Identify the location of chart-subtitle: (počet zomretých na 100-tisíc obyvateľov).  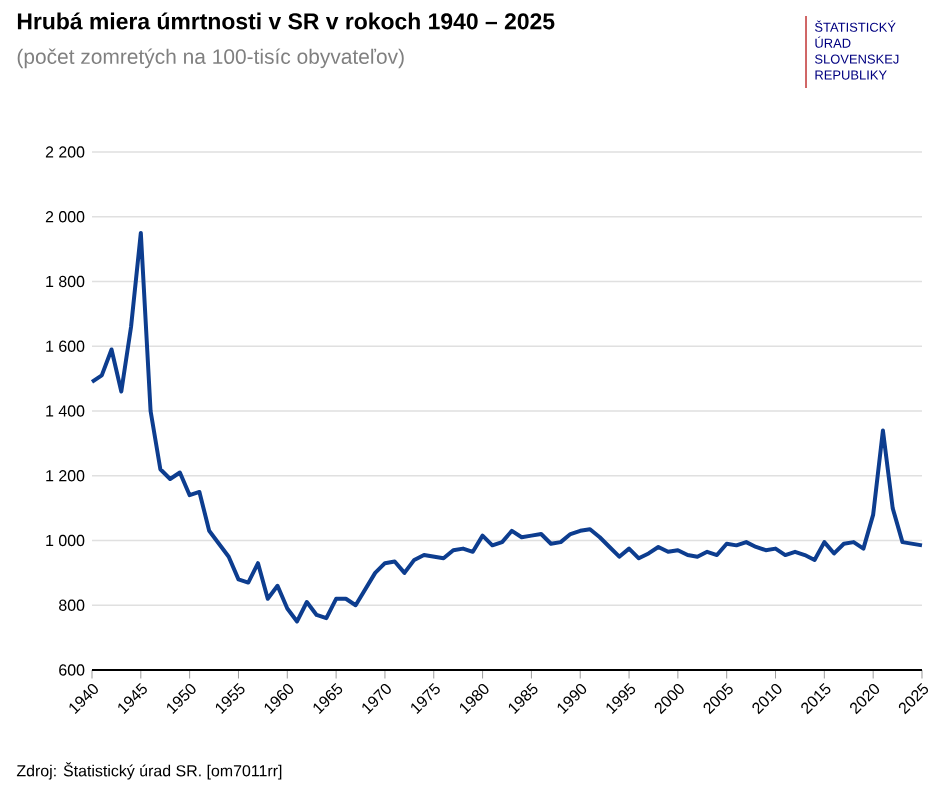
(210, 58).